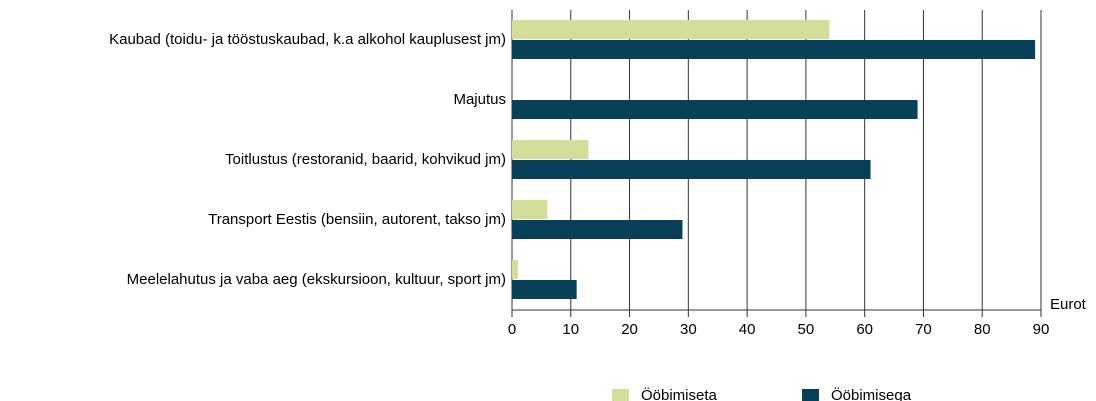 This screenshot has width=1096, height=401. I want to click on x-axis-label: Eurot, so click(1068, 304).